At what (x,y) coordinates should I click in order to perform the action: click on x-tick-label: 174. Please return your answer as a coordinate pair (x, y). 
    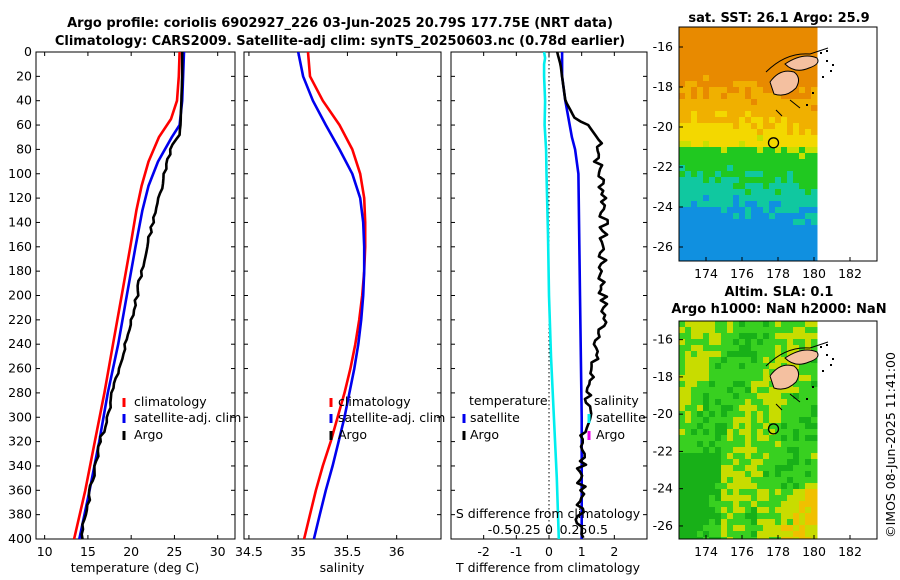
    Looking at the image, I should click on (706, 273).